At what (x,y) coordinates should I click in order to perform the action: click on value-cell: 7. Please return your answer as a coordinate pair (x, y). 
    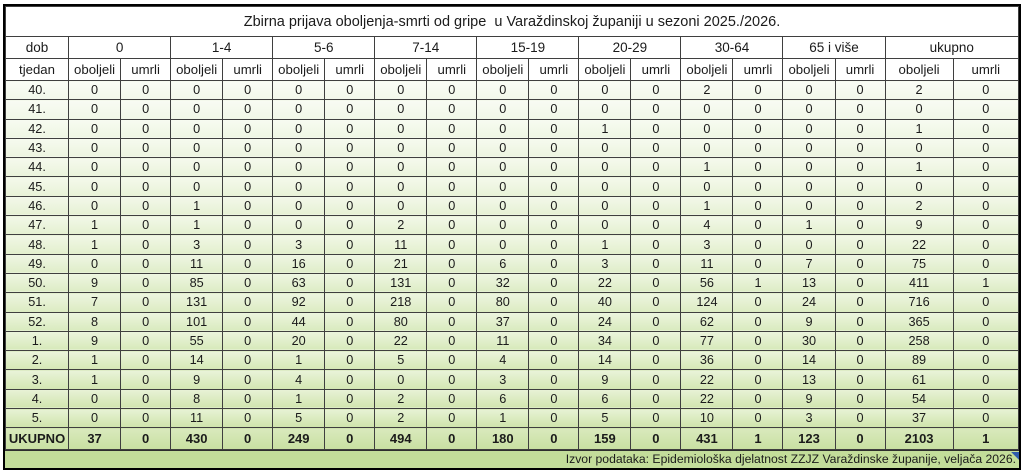
    Looking at the image, I should click on (809, 263).